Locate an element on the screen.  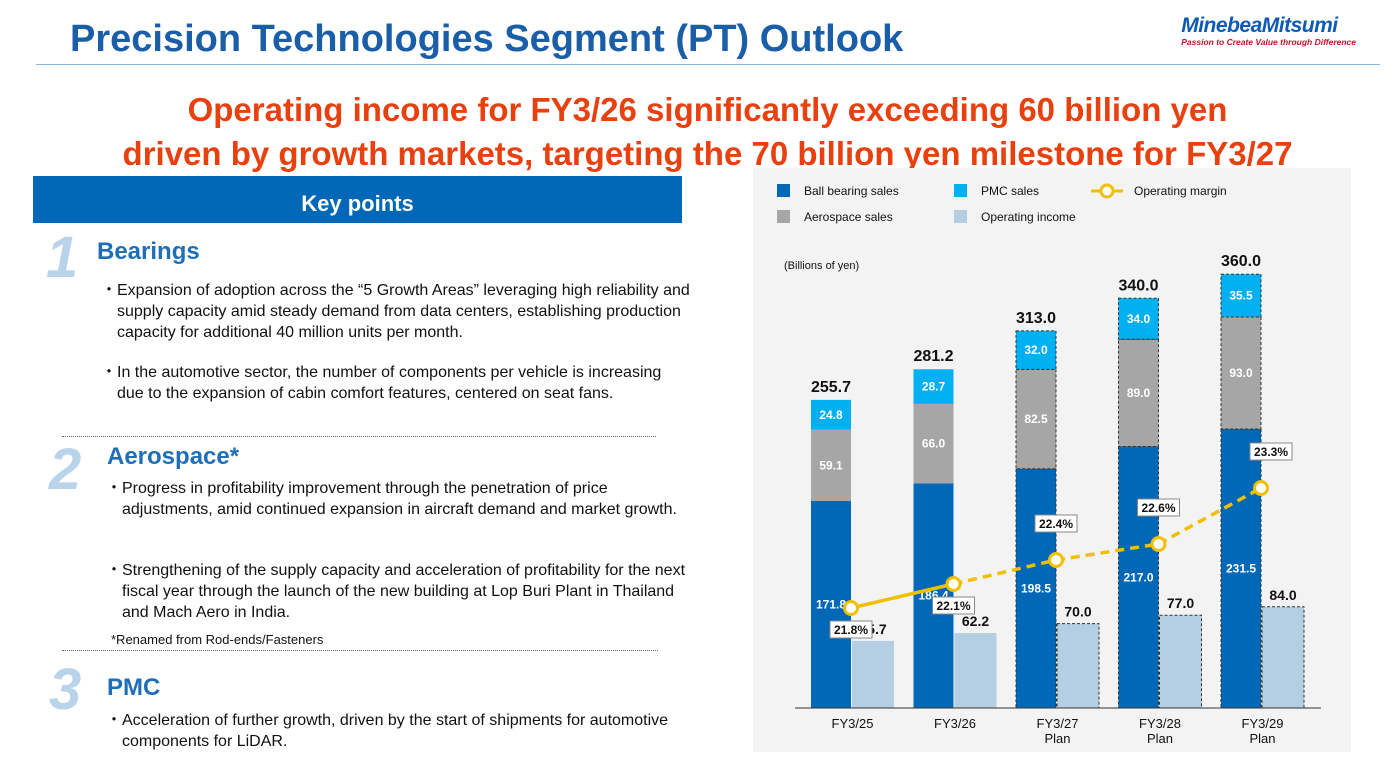
income-label-3: 77.0 is located at coordinates (1180, 603).